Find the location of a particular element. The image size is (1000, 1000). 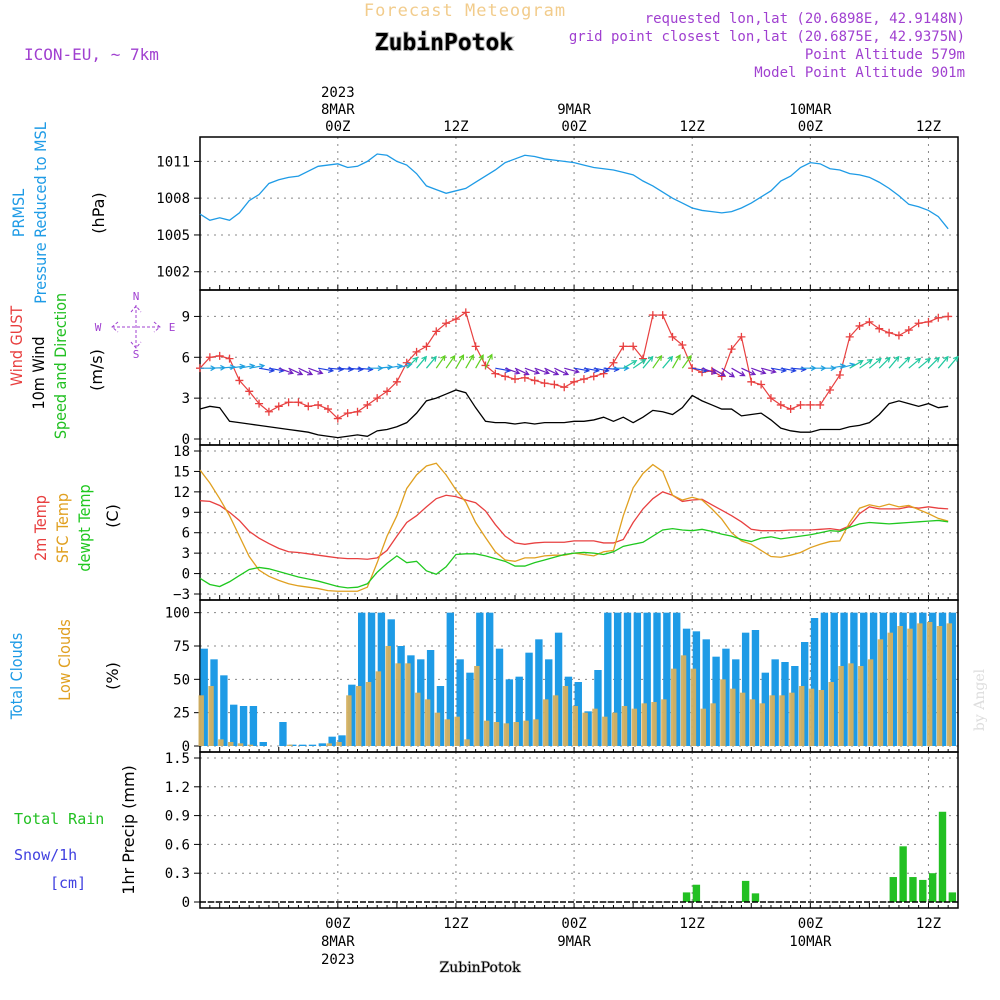

wind-label-10m: 10m Wind is located at coordinates (38, 372).